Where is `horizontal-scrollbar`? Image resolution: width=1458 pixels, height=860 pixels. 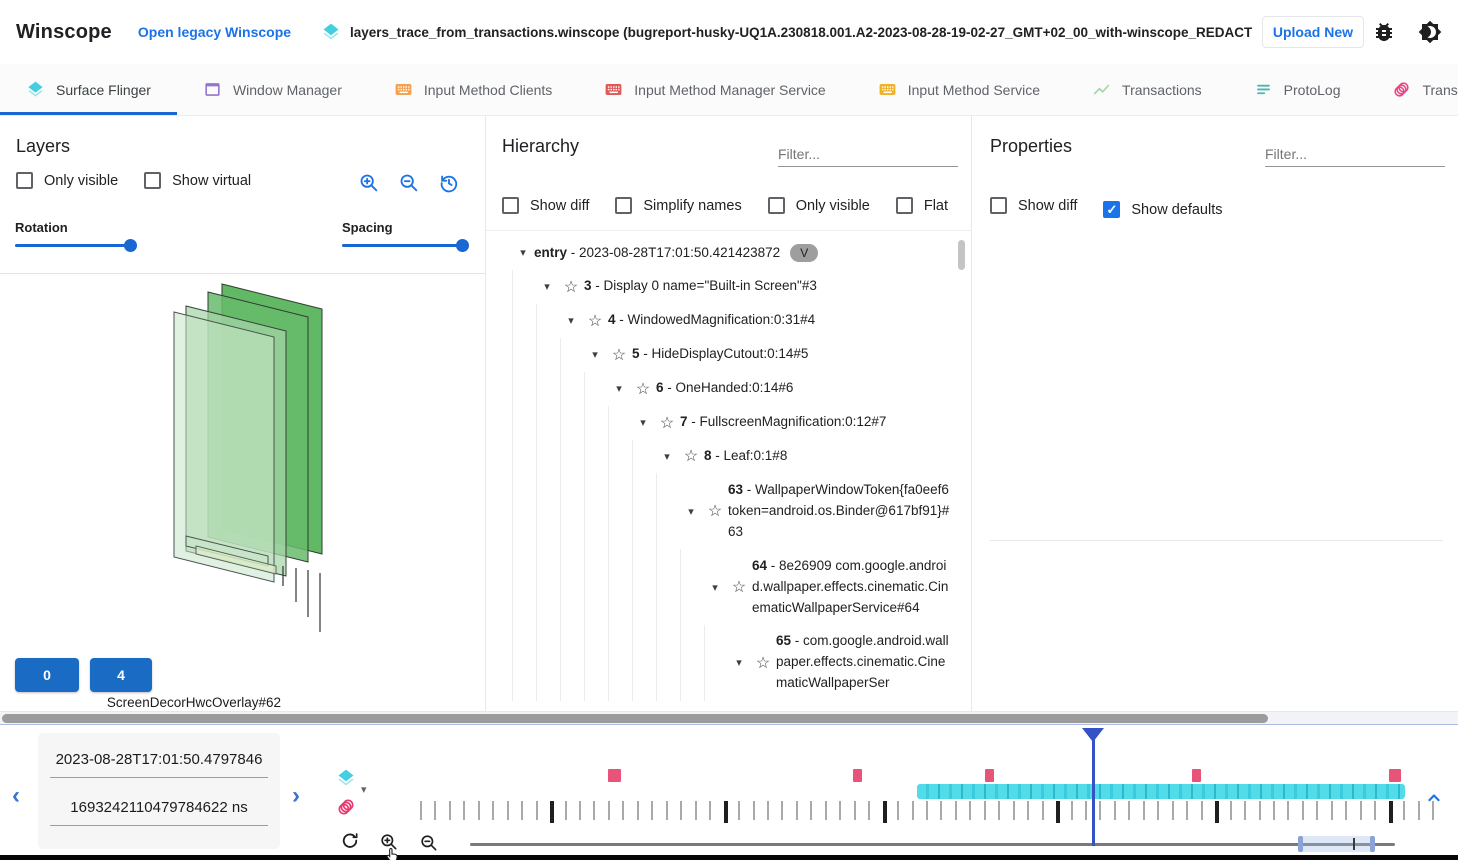
horizontal-scrollbar is located at coordinates (729, 717).